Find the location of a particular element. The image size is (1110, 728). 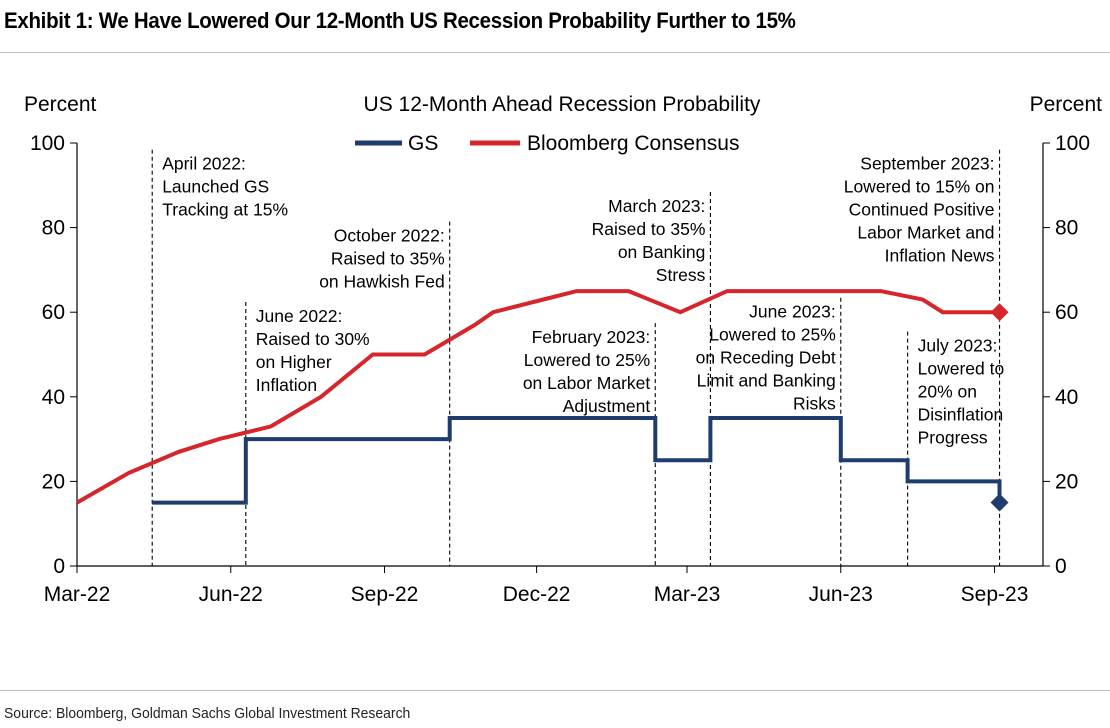

annotation-line: July 2023: is located at coordinates (958, 346).